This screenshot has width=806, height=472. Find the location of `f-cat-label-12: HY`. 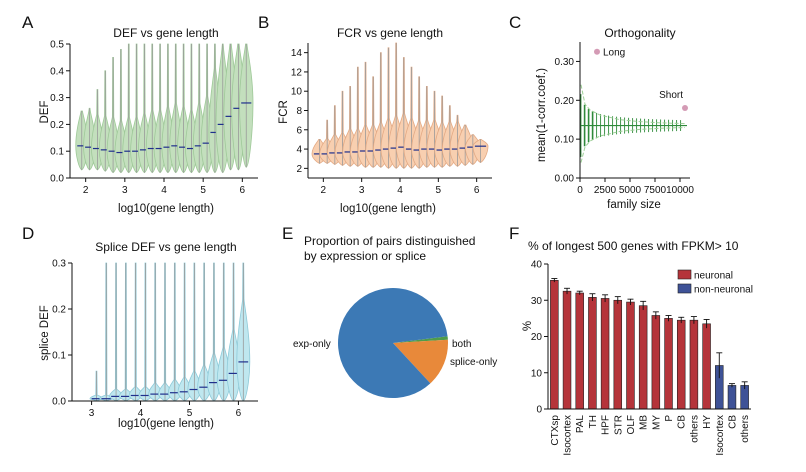

f-cat-label-12: HY is located at coordinates (707, 422).